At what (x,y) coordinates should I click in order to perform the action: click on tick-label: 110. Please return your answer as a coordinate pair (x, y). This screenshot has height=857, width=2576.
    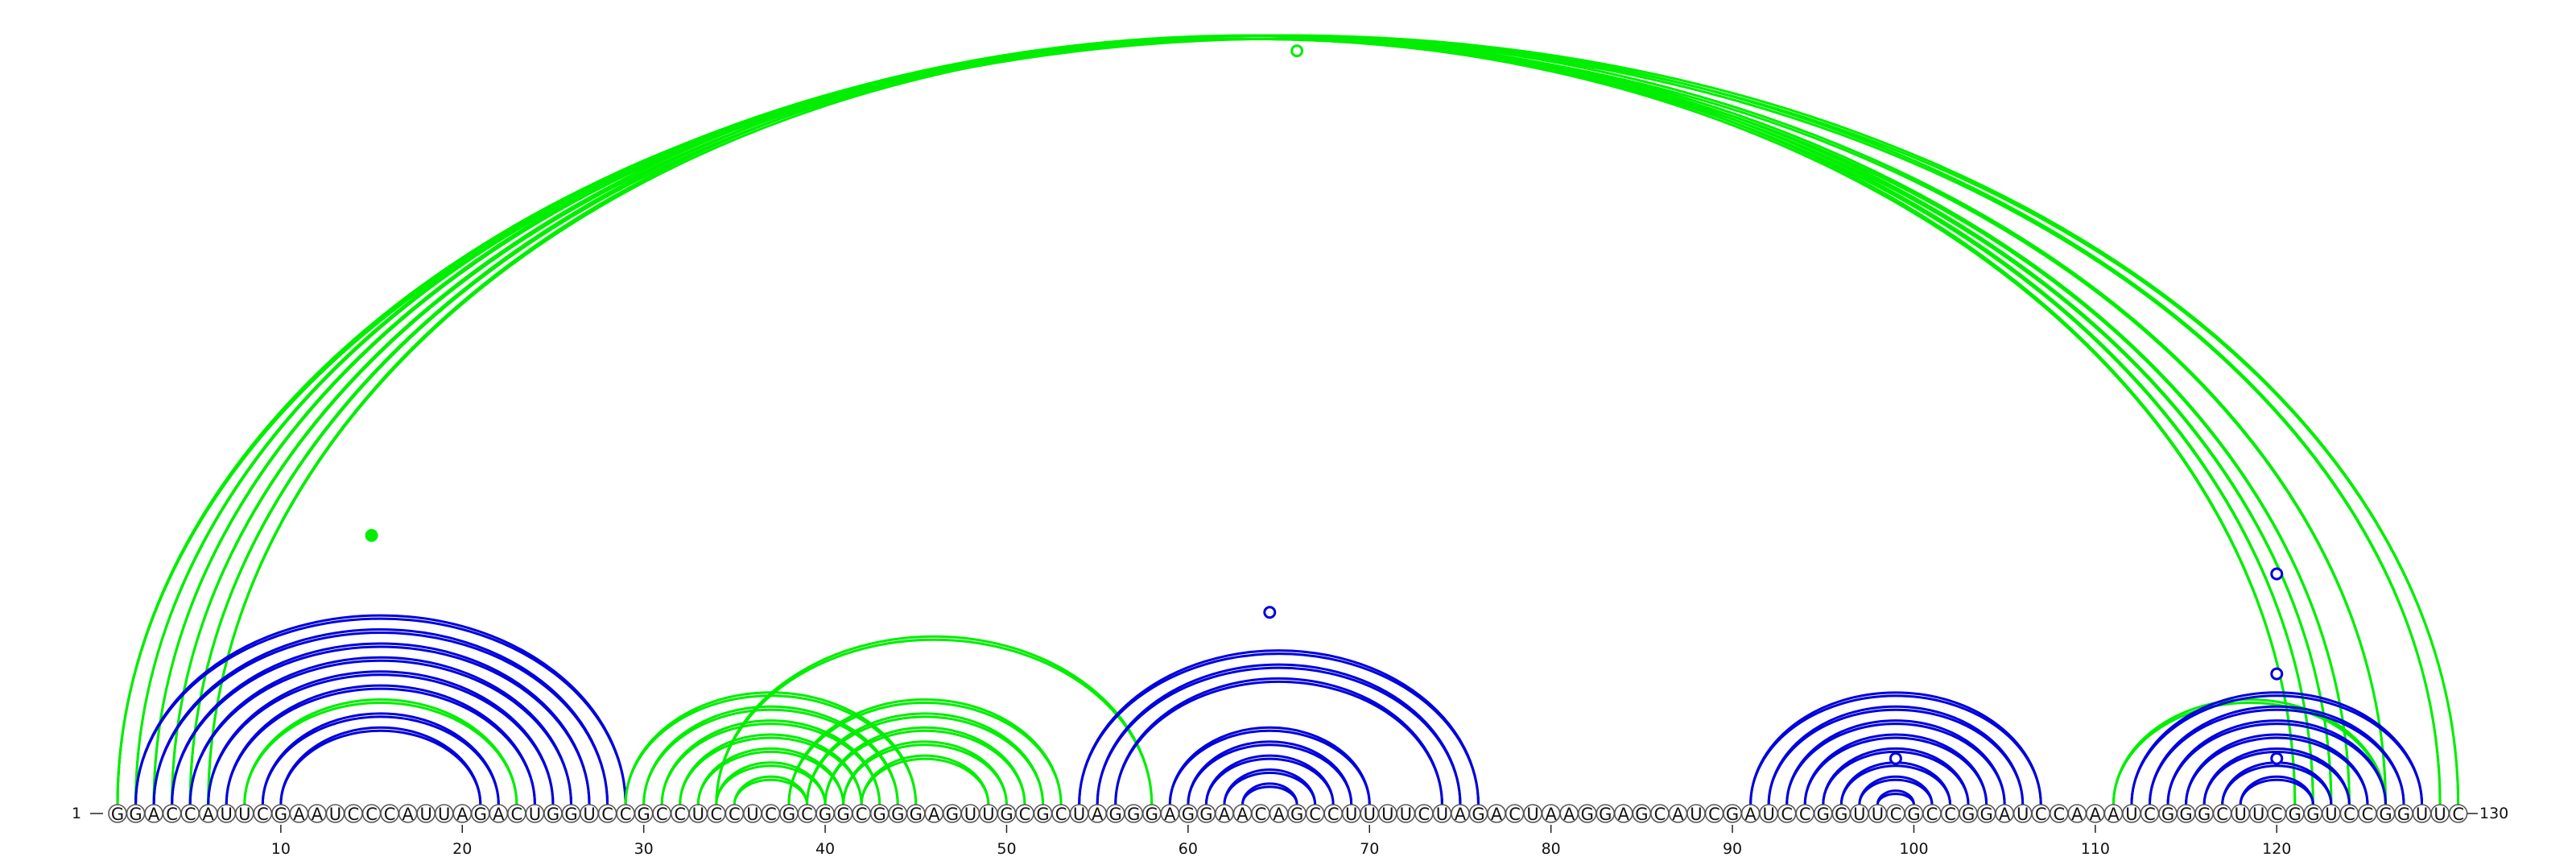
    Looking at the image, I should click on (2095, 849).